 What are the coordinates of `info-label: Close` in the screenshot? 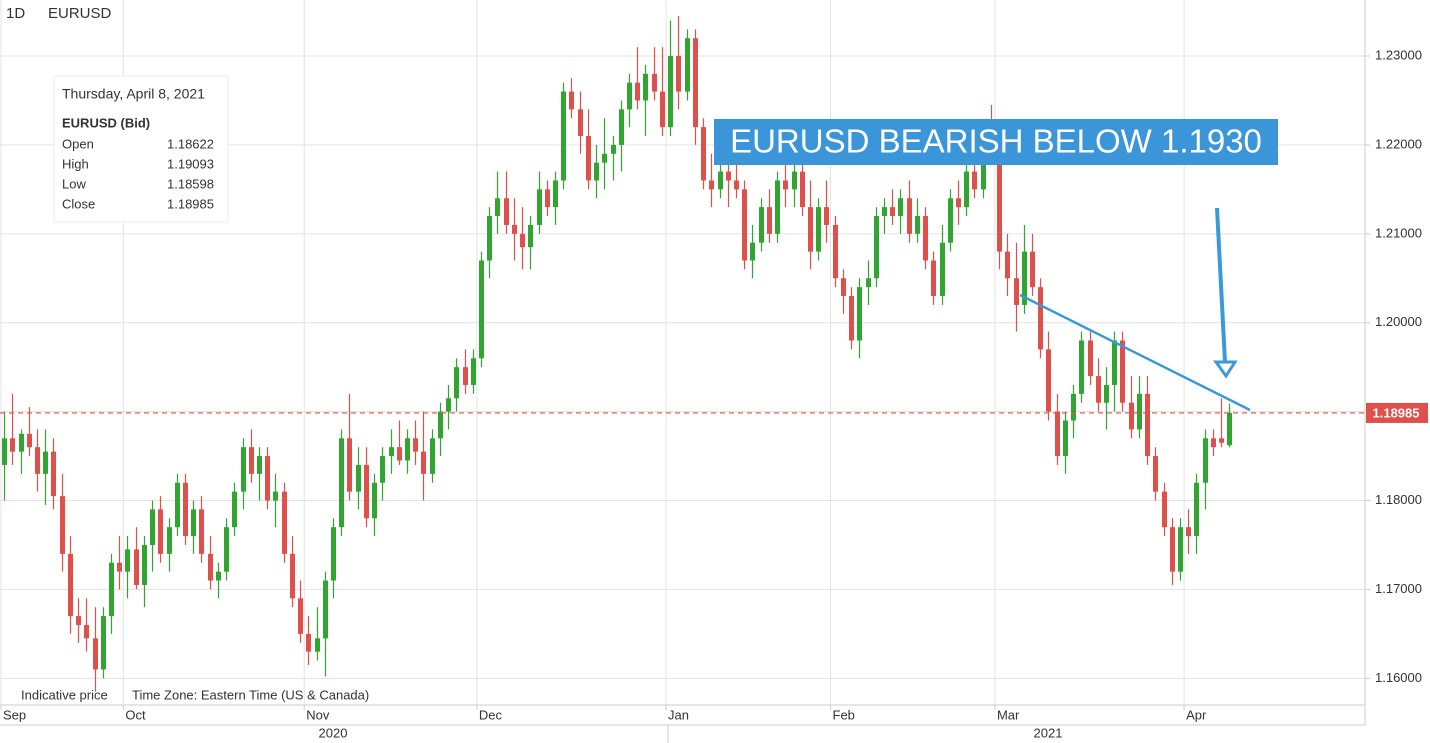 It's located at (78, 203).